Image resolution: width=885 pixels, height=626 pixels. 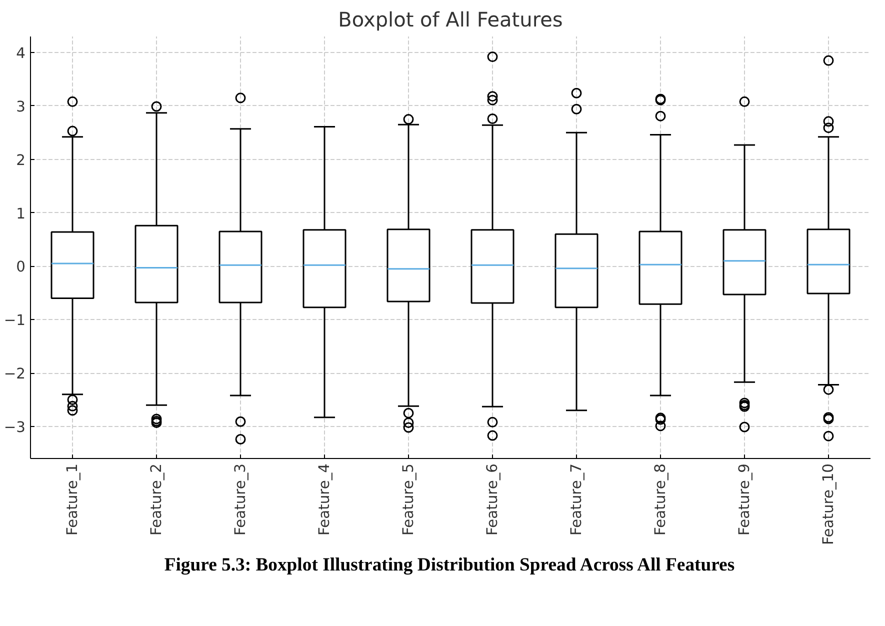 I want to click on x-tick-label: Feature_5, so click(x=408, y=499).